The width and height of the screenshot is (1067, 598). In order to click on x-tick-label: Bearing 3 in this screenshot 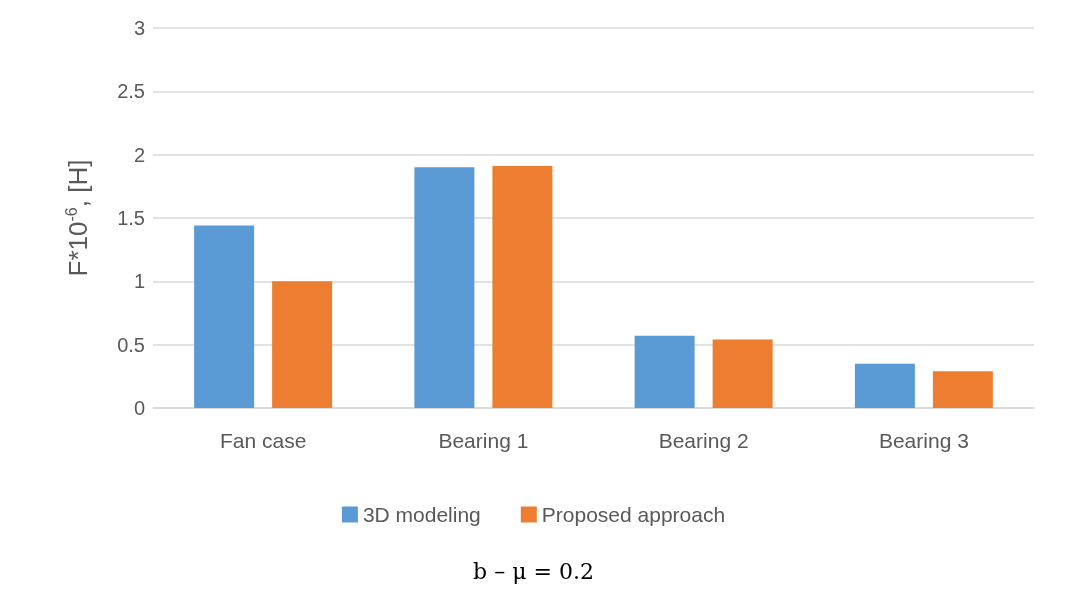, I will do `click(923, 440)`.